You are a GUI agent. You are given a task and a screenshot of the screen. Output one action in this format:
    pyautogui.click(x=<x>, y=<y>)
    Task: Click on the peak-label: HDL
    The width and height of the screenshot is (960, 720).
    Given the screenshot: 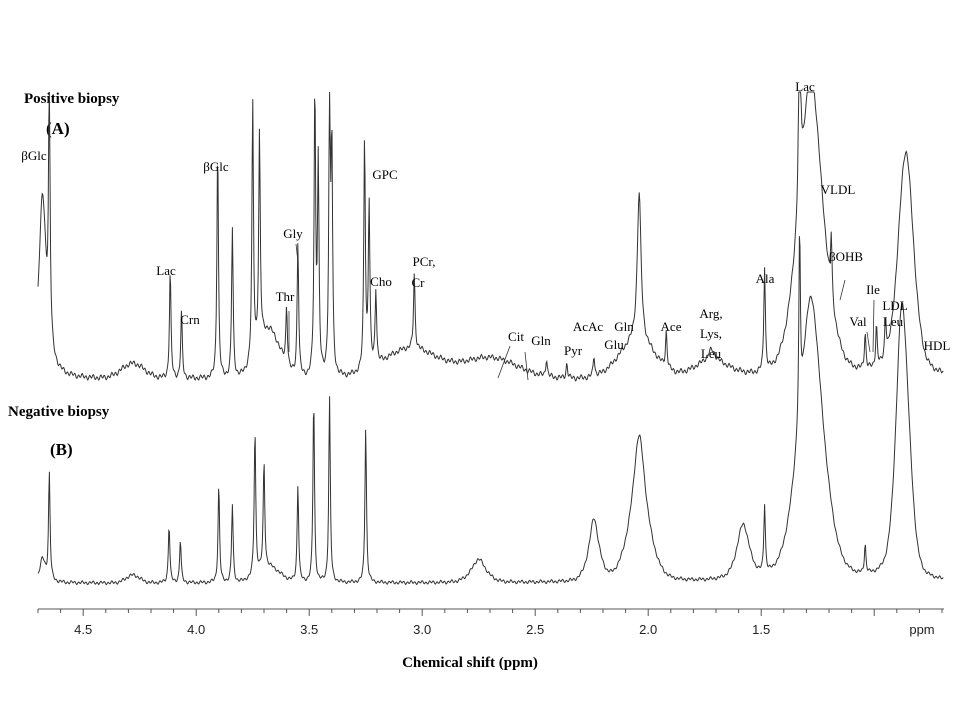 What is the action you would take?
    pyautogui.click(x=937, y=345)
    